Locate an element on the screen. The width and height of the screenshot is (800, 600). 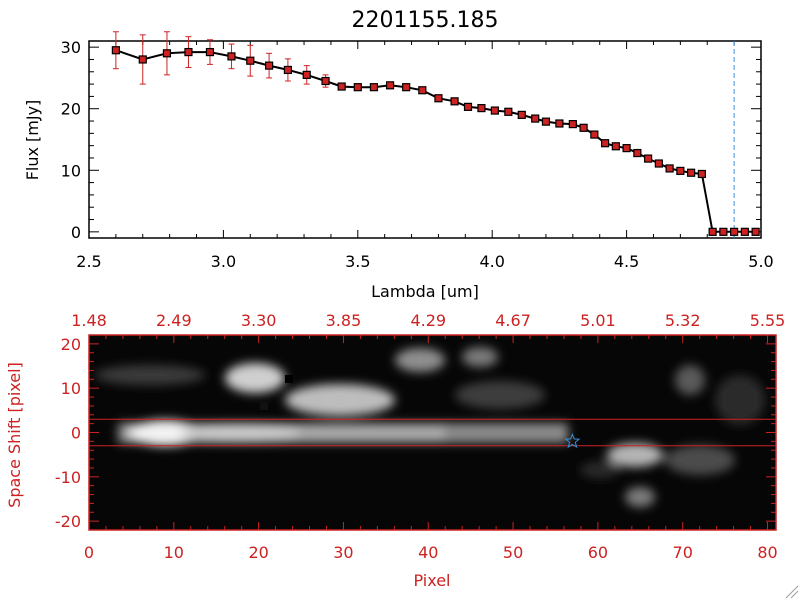
spectrum-x-tick-label: 4.5 is located at coordinates (626, 261).